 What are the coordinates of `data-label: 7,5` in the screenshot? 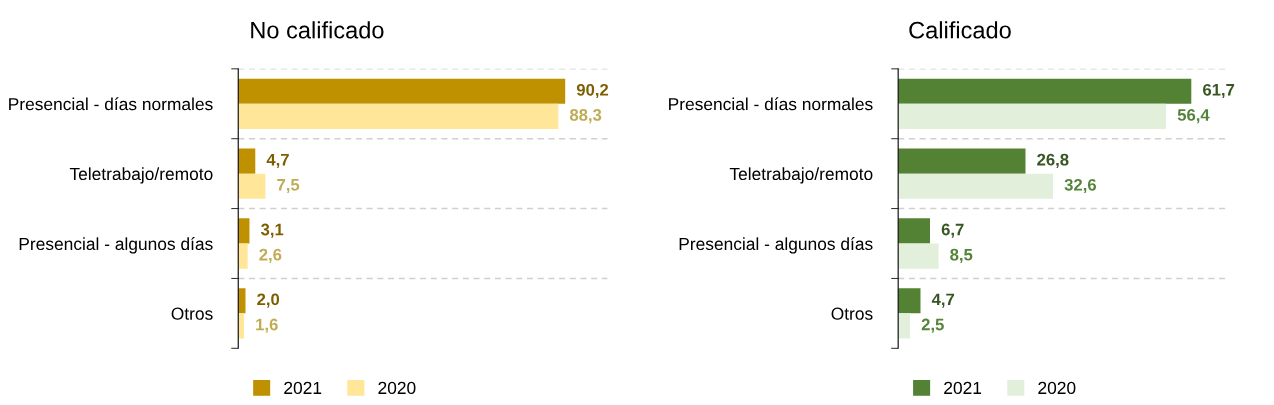 It's located at (288, 186).